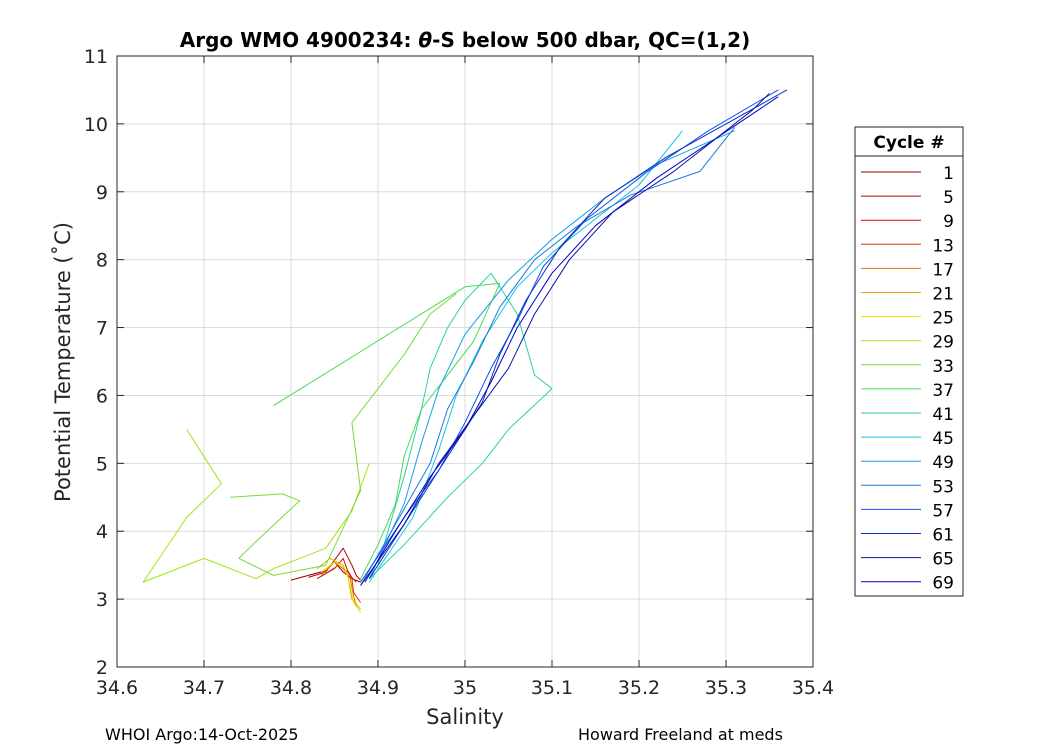 This screenshot has height=750, width=1050. Describe the element at coordinates (639, 688) in the screenshot. I see `x-tick-label: 35.2` at that location.